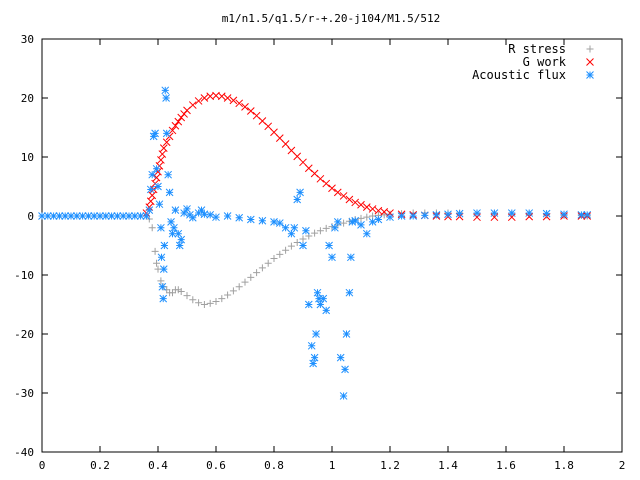 This screenshot has width=640, height=480. Describe the element at coordinates (158, 465) in the screenshot. I see `x-tick-label: 0.4` at that location.